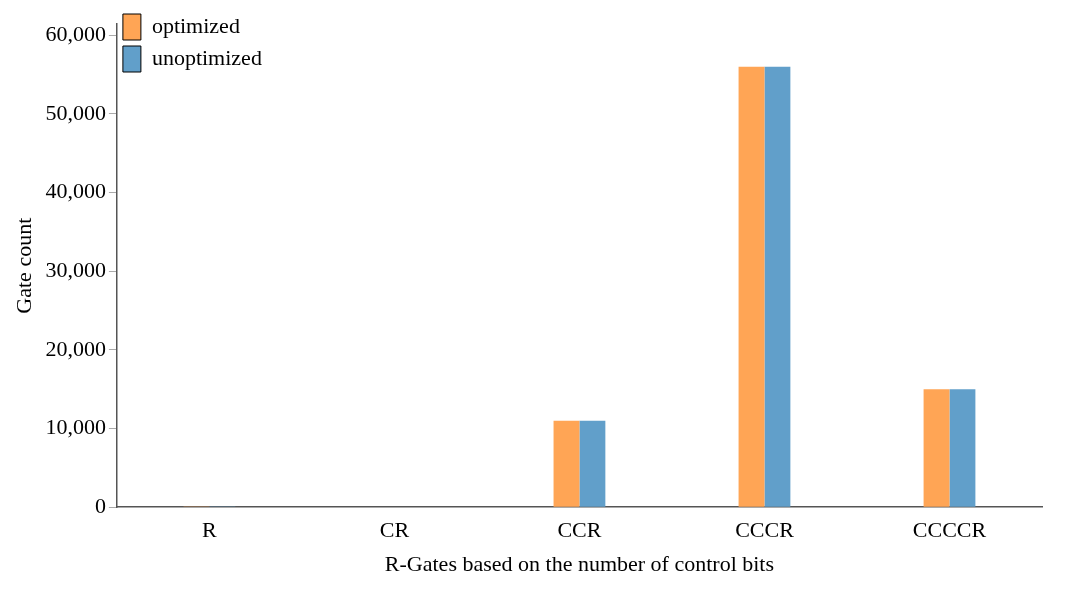 This screenshot has height=590, width=1070. What do you see at coordinates (579, 530) in the screenshot?
I see `x-tick-label: CCR` at bounding box center [579, 530].